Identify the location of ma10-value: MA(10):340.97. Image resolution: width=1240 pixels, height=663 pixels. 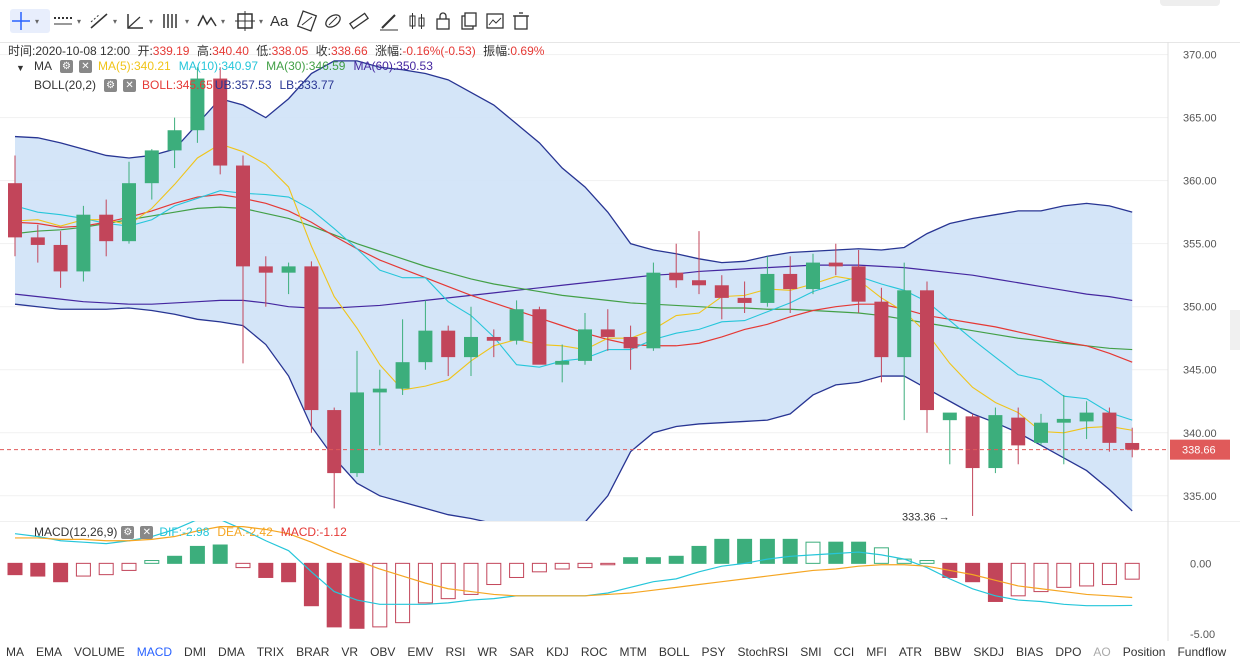
(218, 66).